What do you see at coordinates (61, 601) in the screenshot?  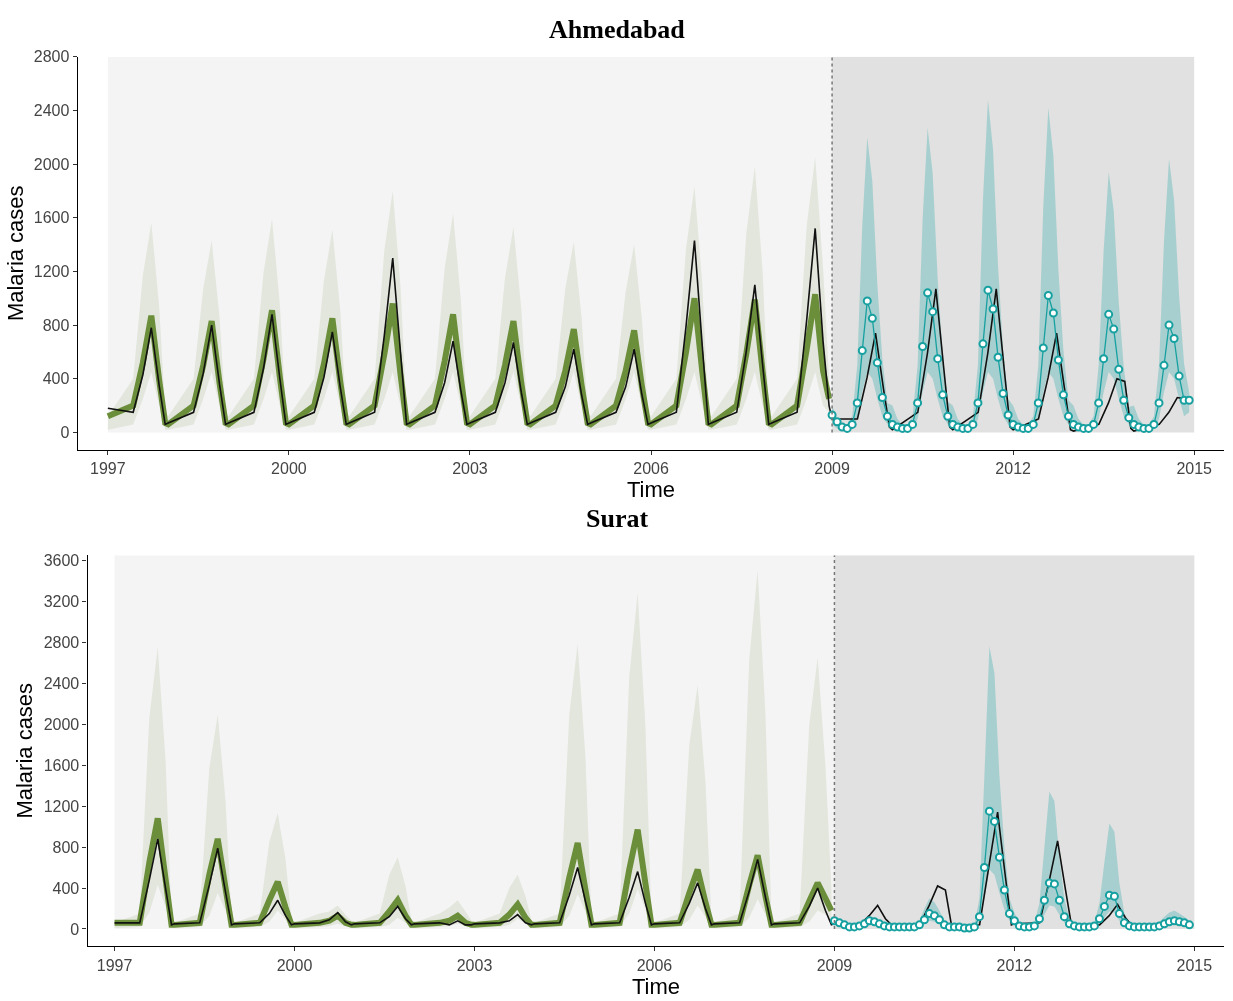 I see `y-tick-label: 3200` at bounding box center [61, 601].